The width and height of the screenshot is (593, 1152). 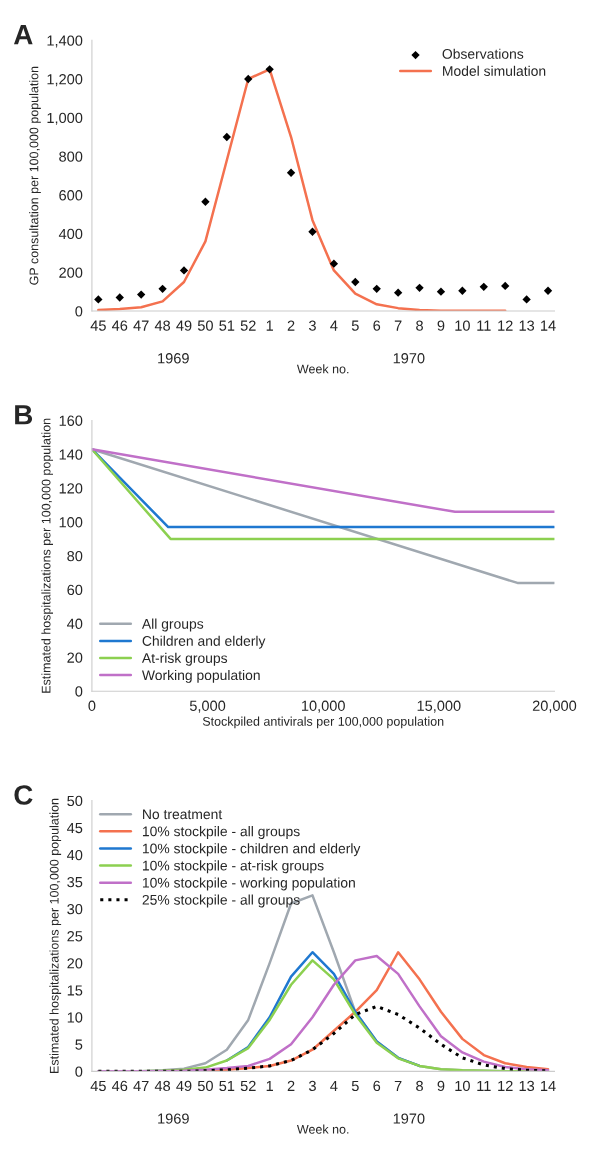 What do you see at coordinates (441, 1086) in the screenshot?
I see `x-tick-label: 9` at bounding box center [441, 1086].